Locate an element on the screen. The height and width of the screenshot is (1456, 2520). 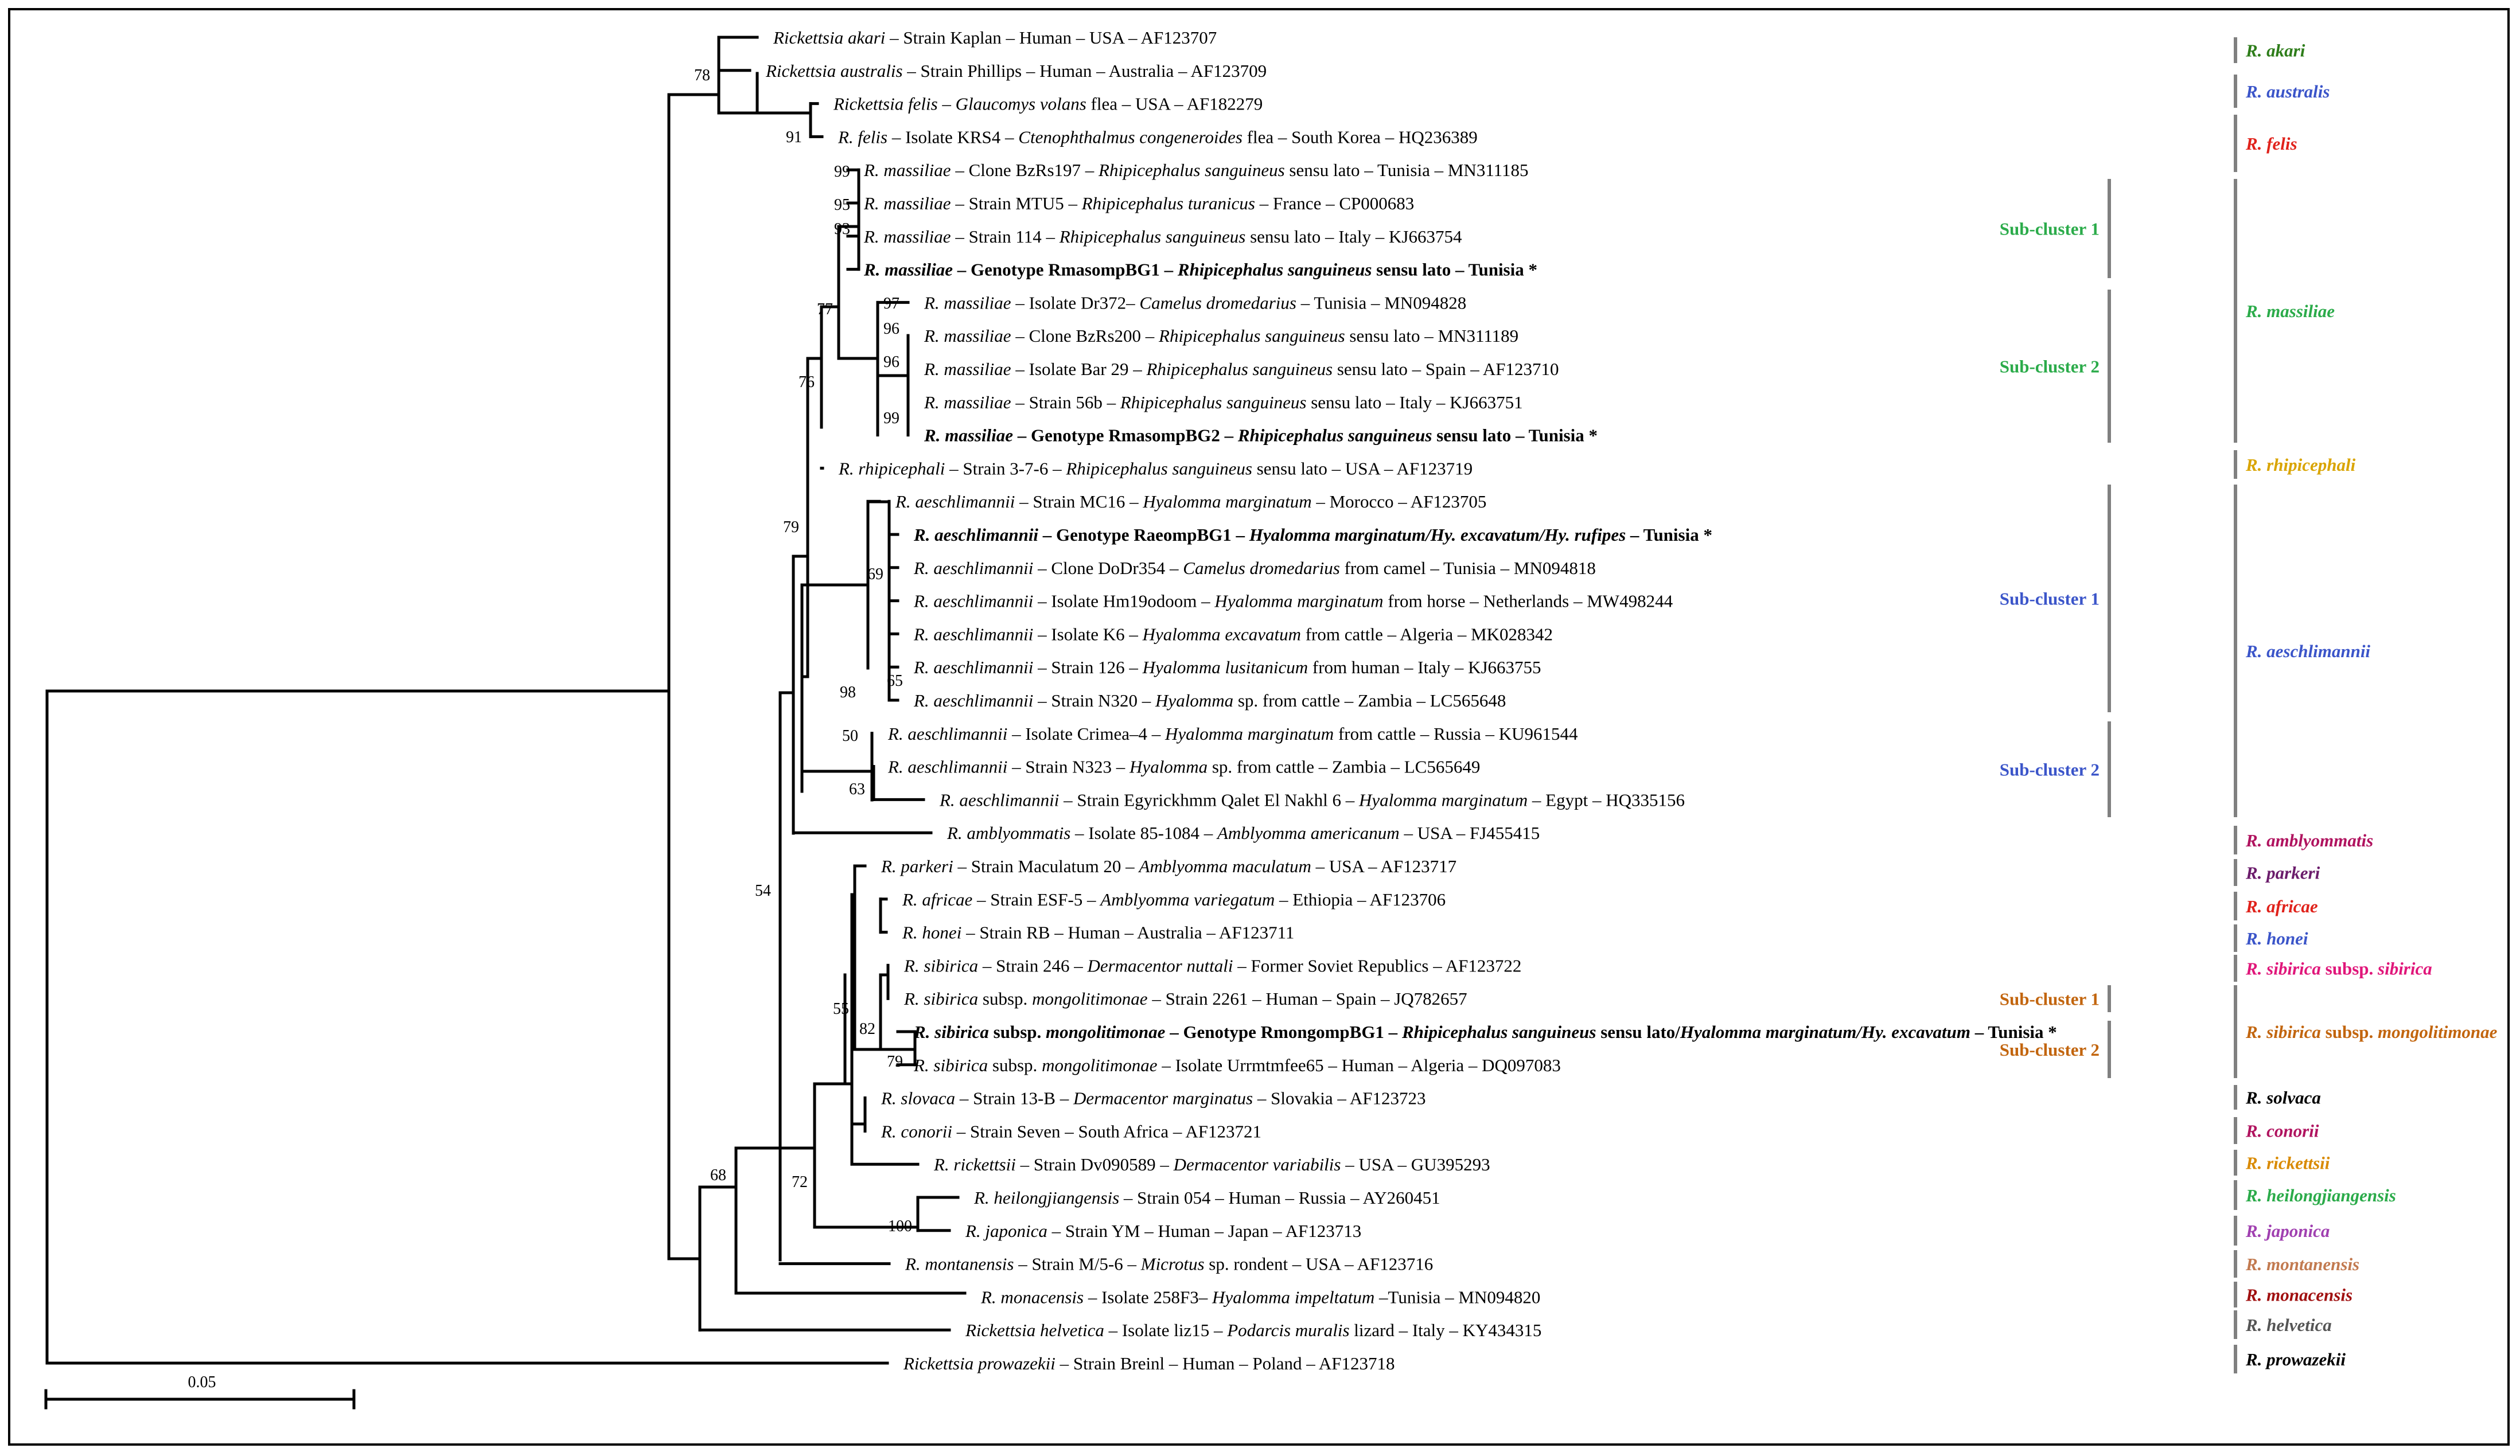
bootstrap-value: 54 is located at coordinates (763, 891).